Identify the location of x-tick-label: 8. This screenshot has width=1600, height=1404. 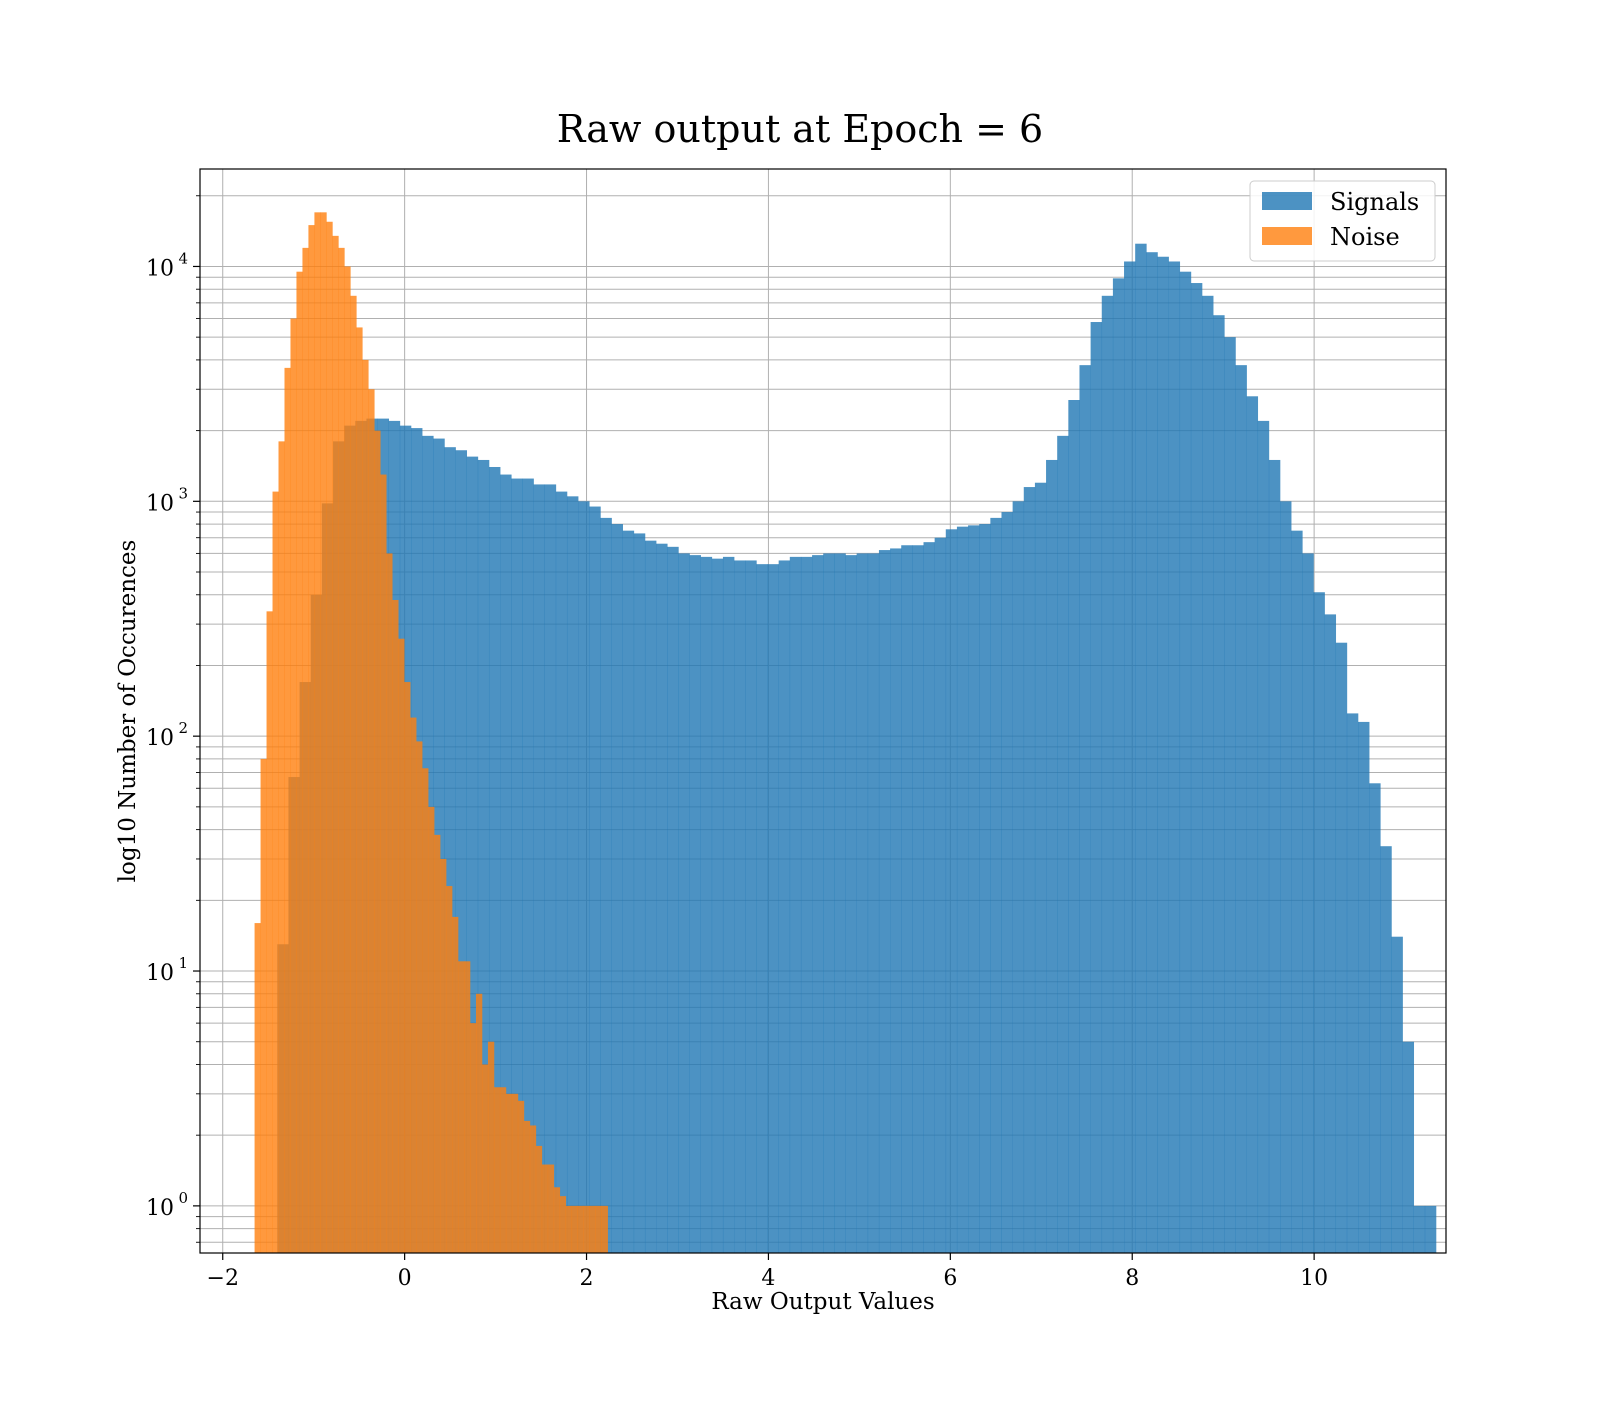
(1132, 1278).